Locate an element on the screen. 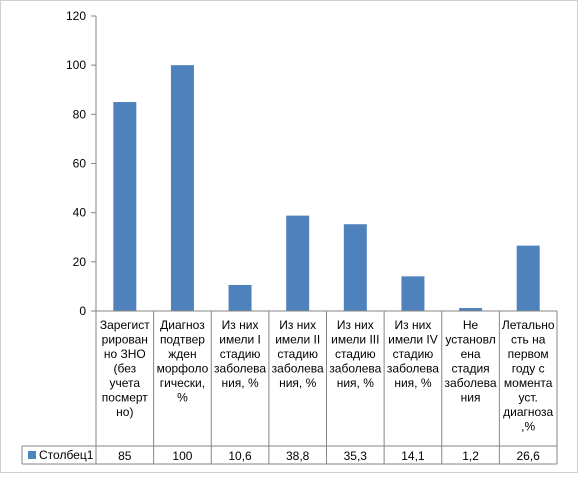  x-category-label-line: Летально is located at coordinates (528, 325).